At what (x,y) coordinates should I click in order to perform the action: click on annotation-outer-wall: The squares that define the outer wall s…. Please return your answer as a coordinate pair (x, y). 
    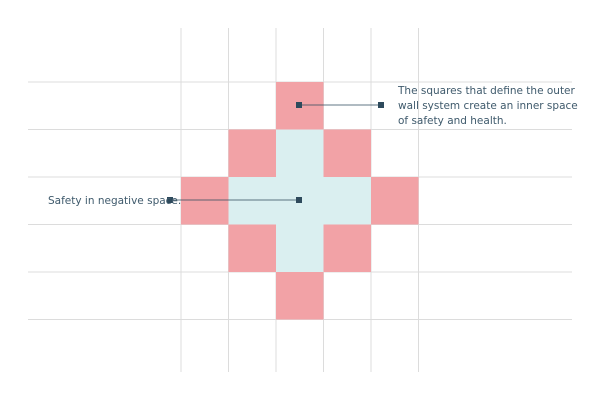
    Looking at the image, I should click on (488, 106).